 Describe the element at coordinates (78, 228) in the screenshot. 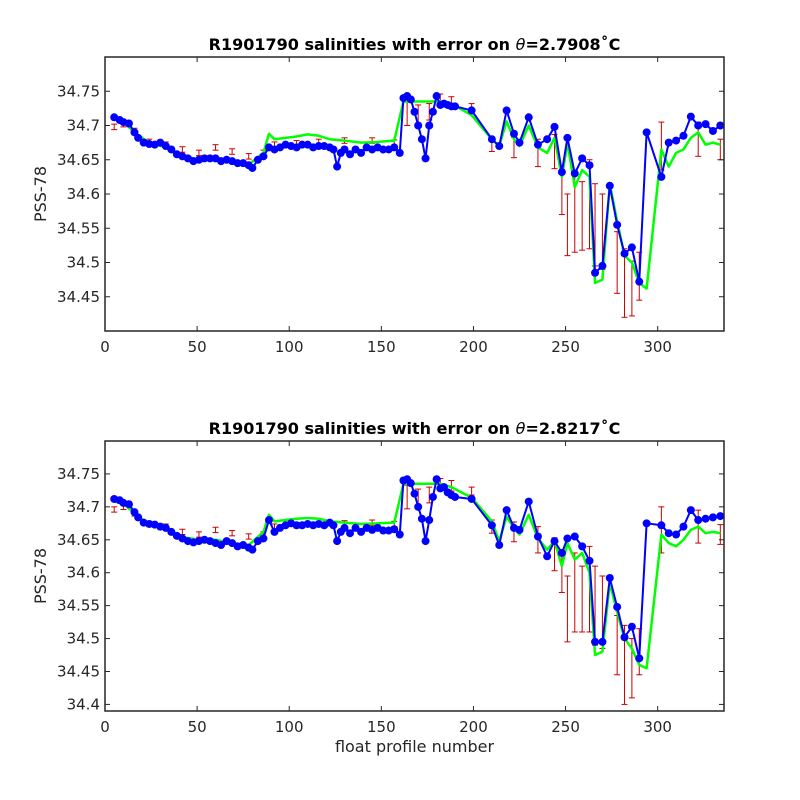

I see `y-tick-label: 34.55` at that location.